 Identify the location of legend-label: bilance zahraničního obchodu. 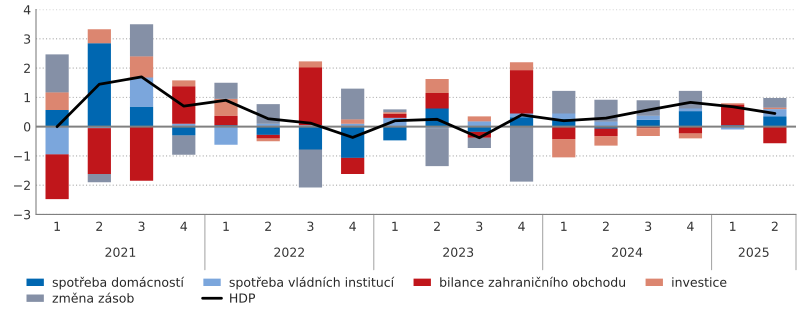
(532, 281).